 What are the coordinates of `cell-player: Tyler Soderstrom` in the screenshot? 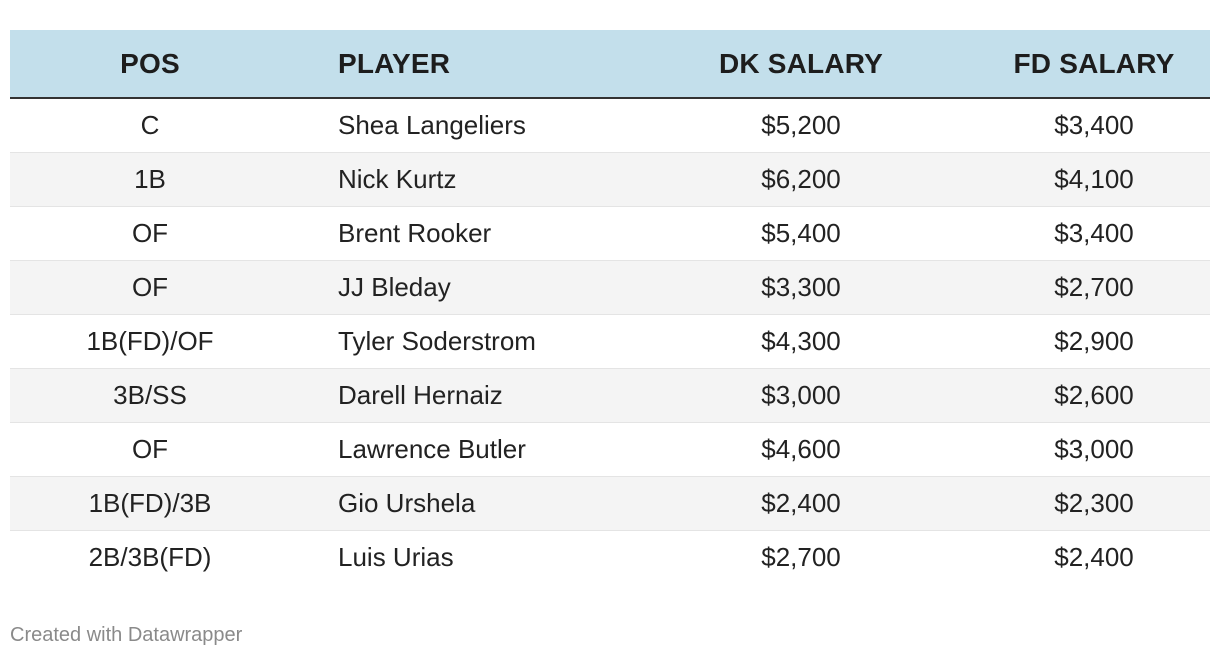 It's located at (470, 341).